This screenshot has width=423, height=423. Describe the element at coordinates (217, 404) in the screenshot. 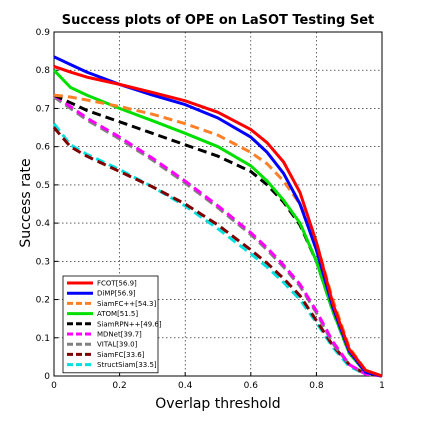

I see `x-axis-label: Overlap threshold` at that location.